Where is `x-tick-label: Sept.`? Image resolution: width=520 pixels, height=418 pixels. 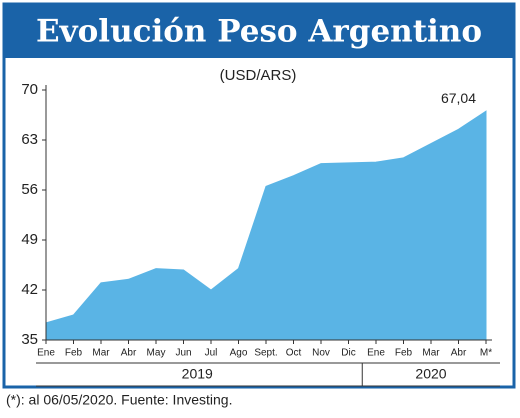 x-tick-label: Sept. is located at coordinates (265, 353).